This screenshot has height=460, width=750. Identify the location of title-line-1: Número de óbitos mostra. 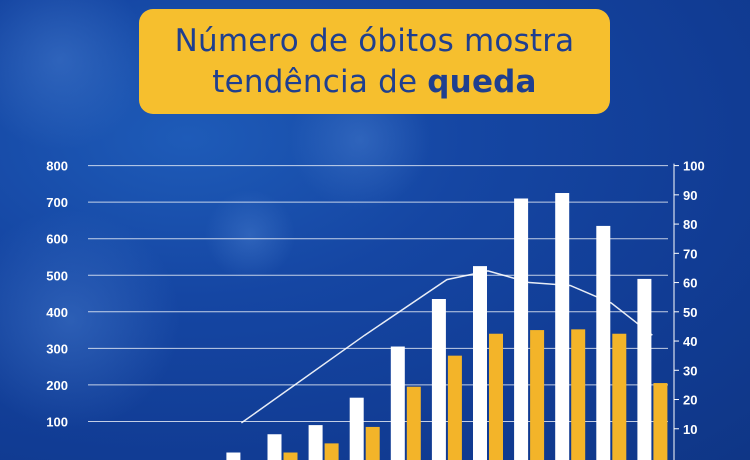
(374, 40).